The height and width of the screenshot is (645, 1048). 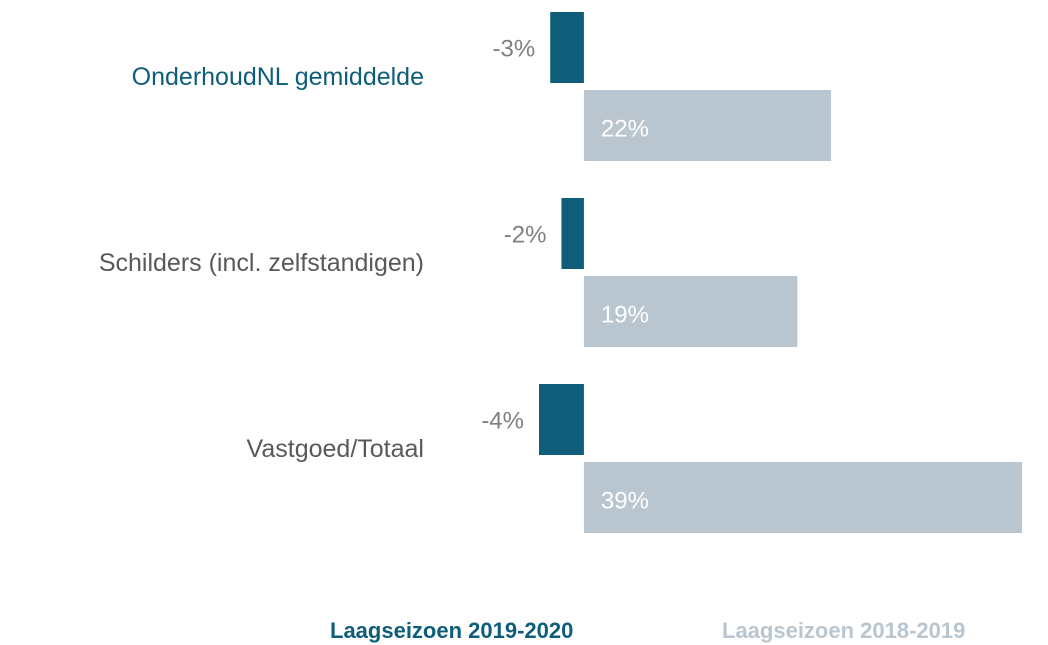 I want to click on value-label: 22%, so click(x=625, y=128).